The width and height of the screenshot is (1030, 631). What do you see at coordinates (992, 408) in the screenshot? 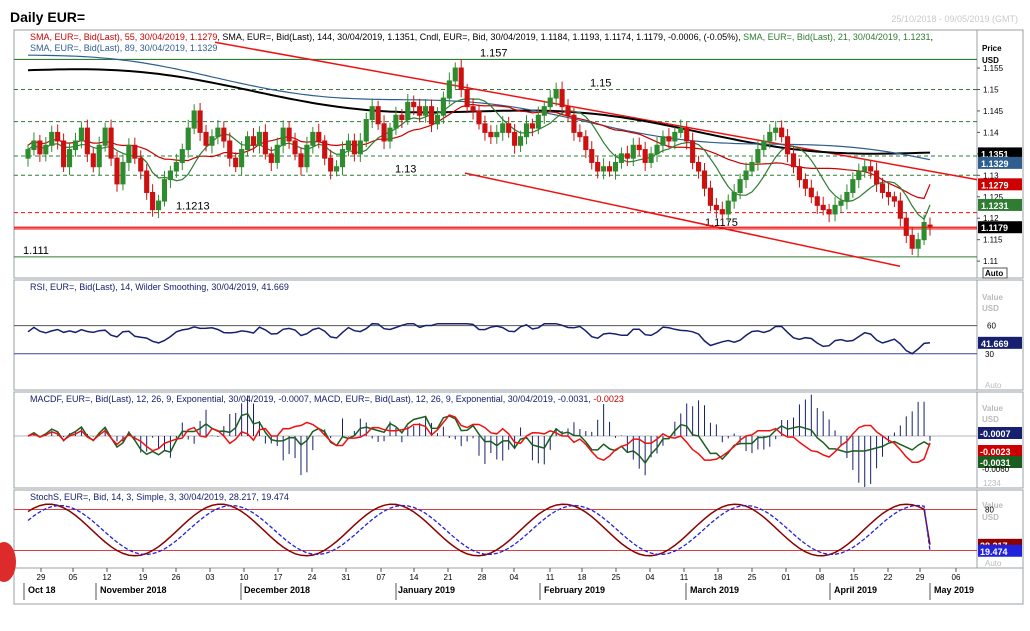
I see `macd-axis-header: Value` at bounding box center [992, 408].